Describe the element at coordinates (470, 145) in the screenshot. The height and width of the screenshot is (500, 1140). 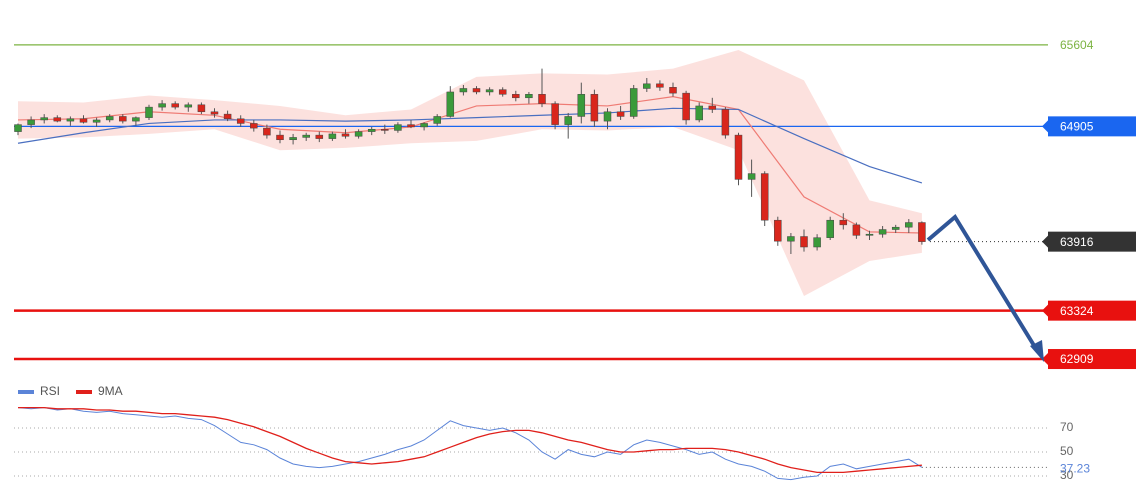
I see `moving-average` at that location.